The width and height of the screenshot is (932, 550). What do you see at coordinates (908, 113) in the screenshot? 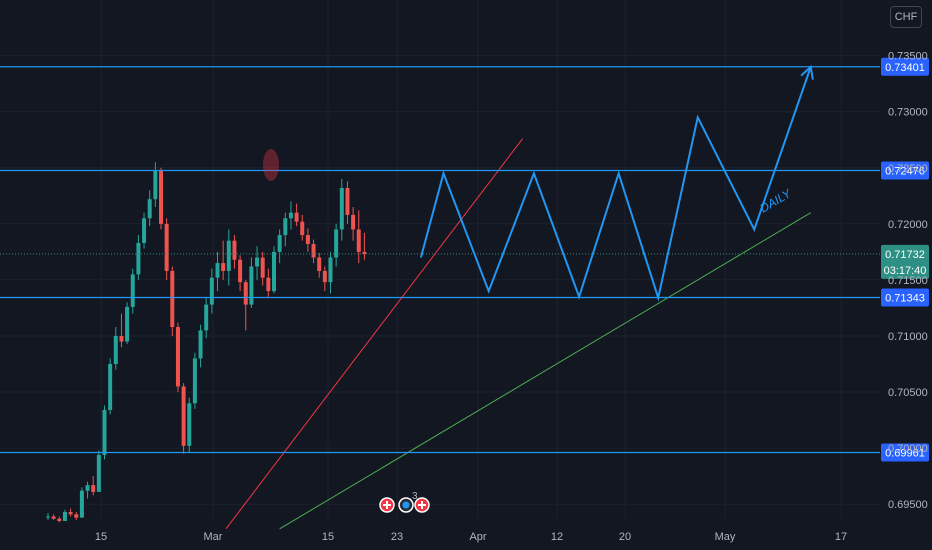
I see `y-tick-label: 0.73000` at bounding box center [908, 113].